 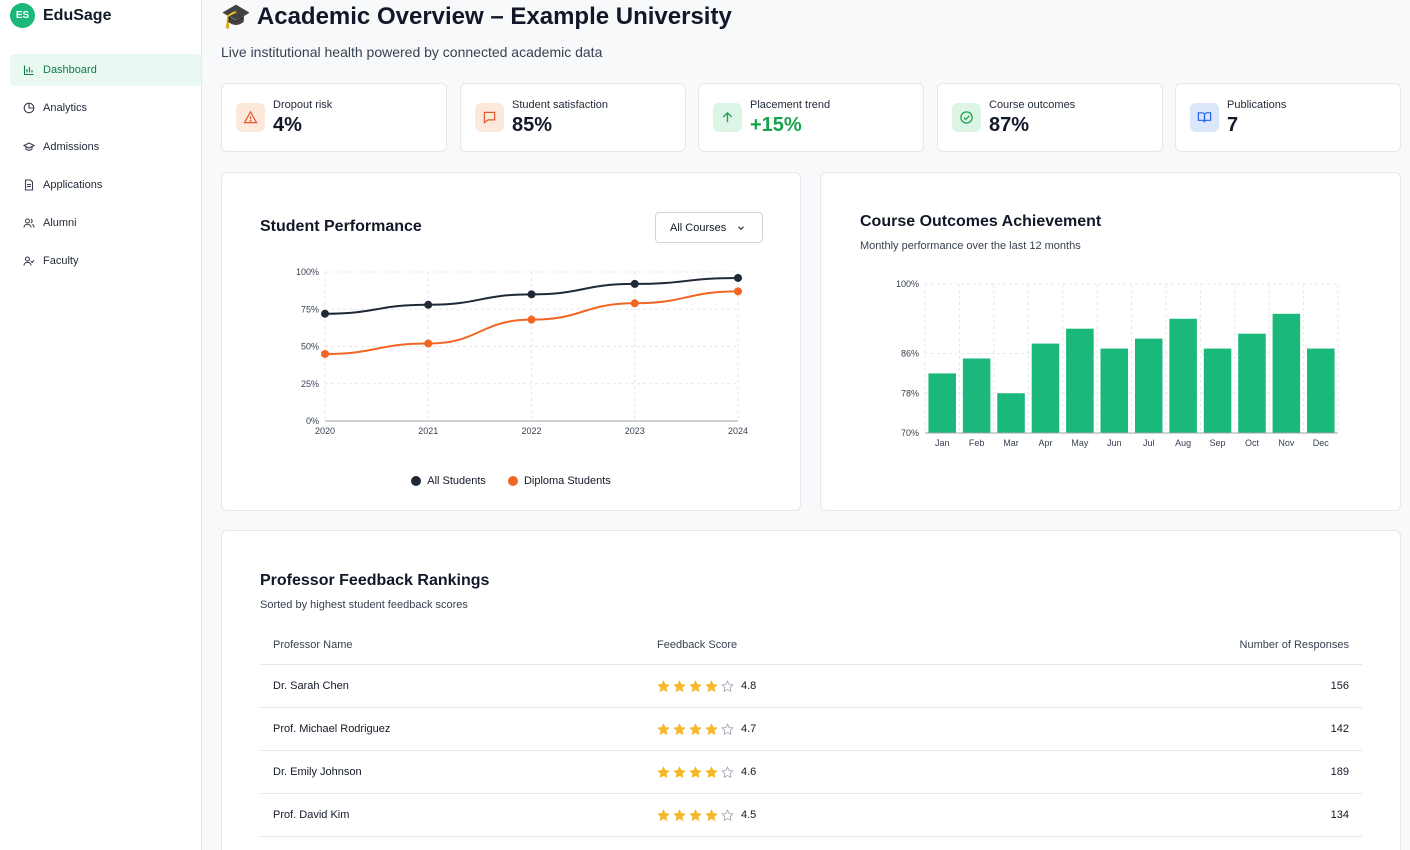 I want to click on response-count: 156, so click(x=1339, y=686).